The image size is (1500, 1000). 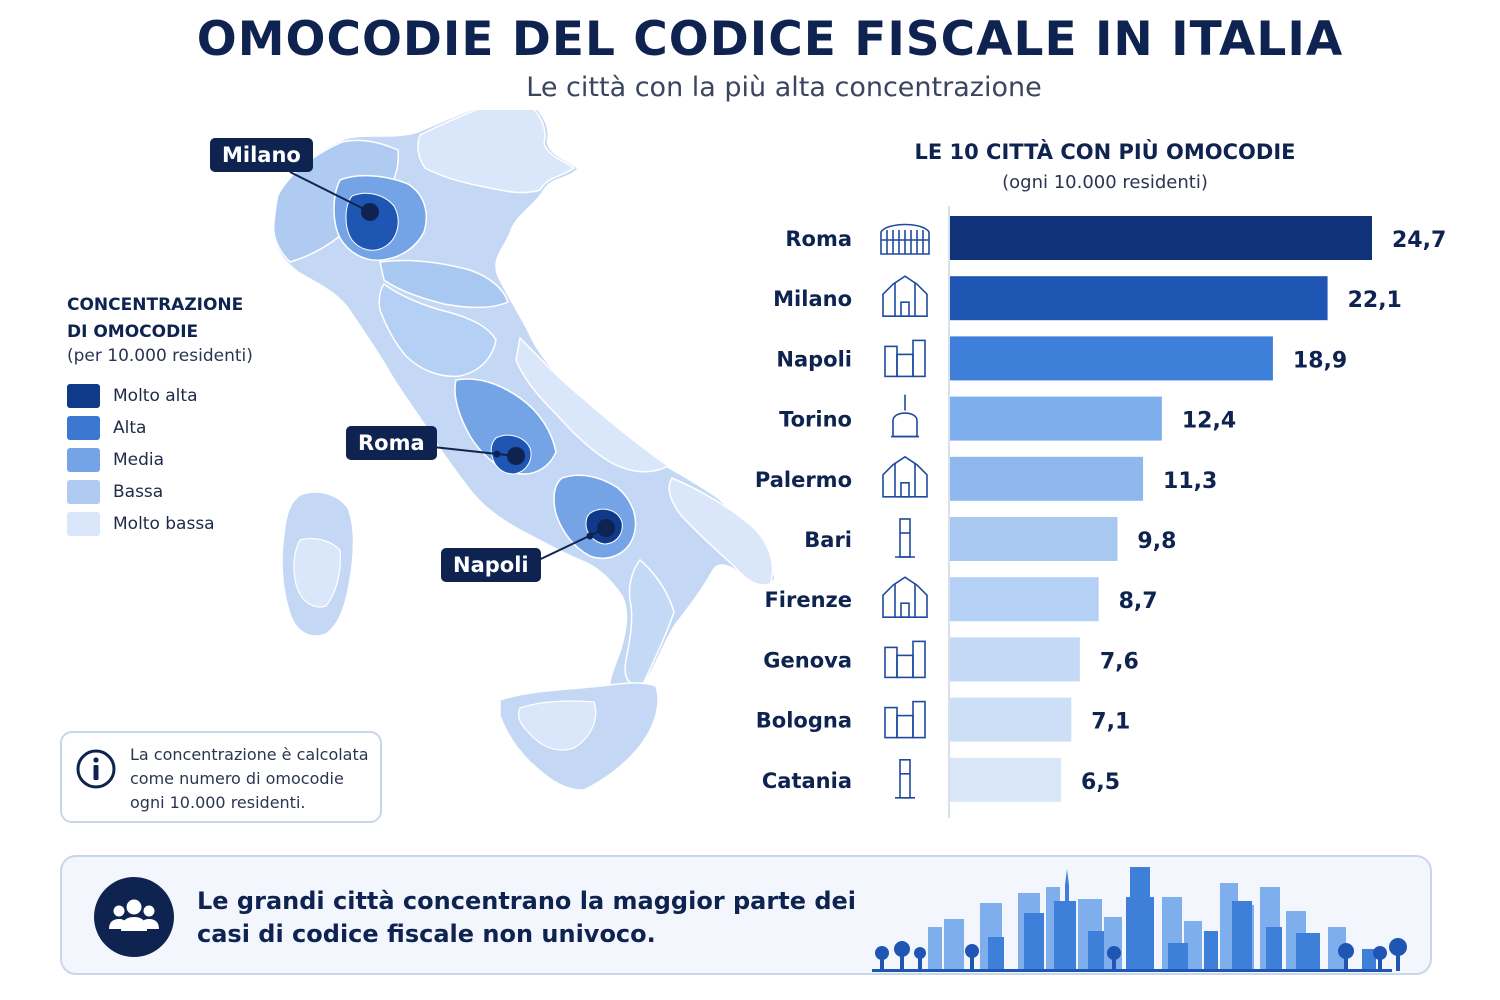 What do you see at coordinates (160, 428) in the screenshot?
I see `legend-item: Alta` at bounding box center [160, 428].